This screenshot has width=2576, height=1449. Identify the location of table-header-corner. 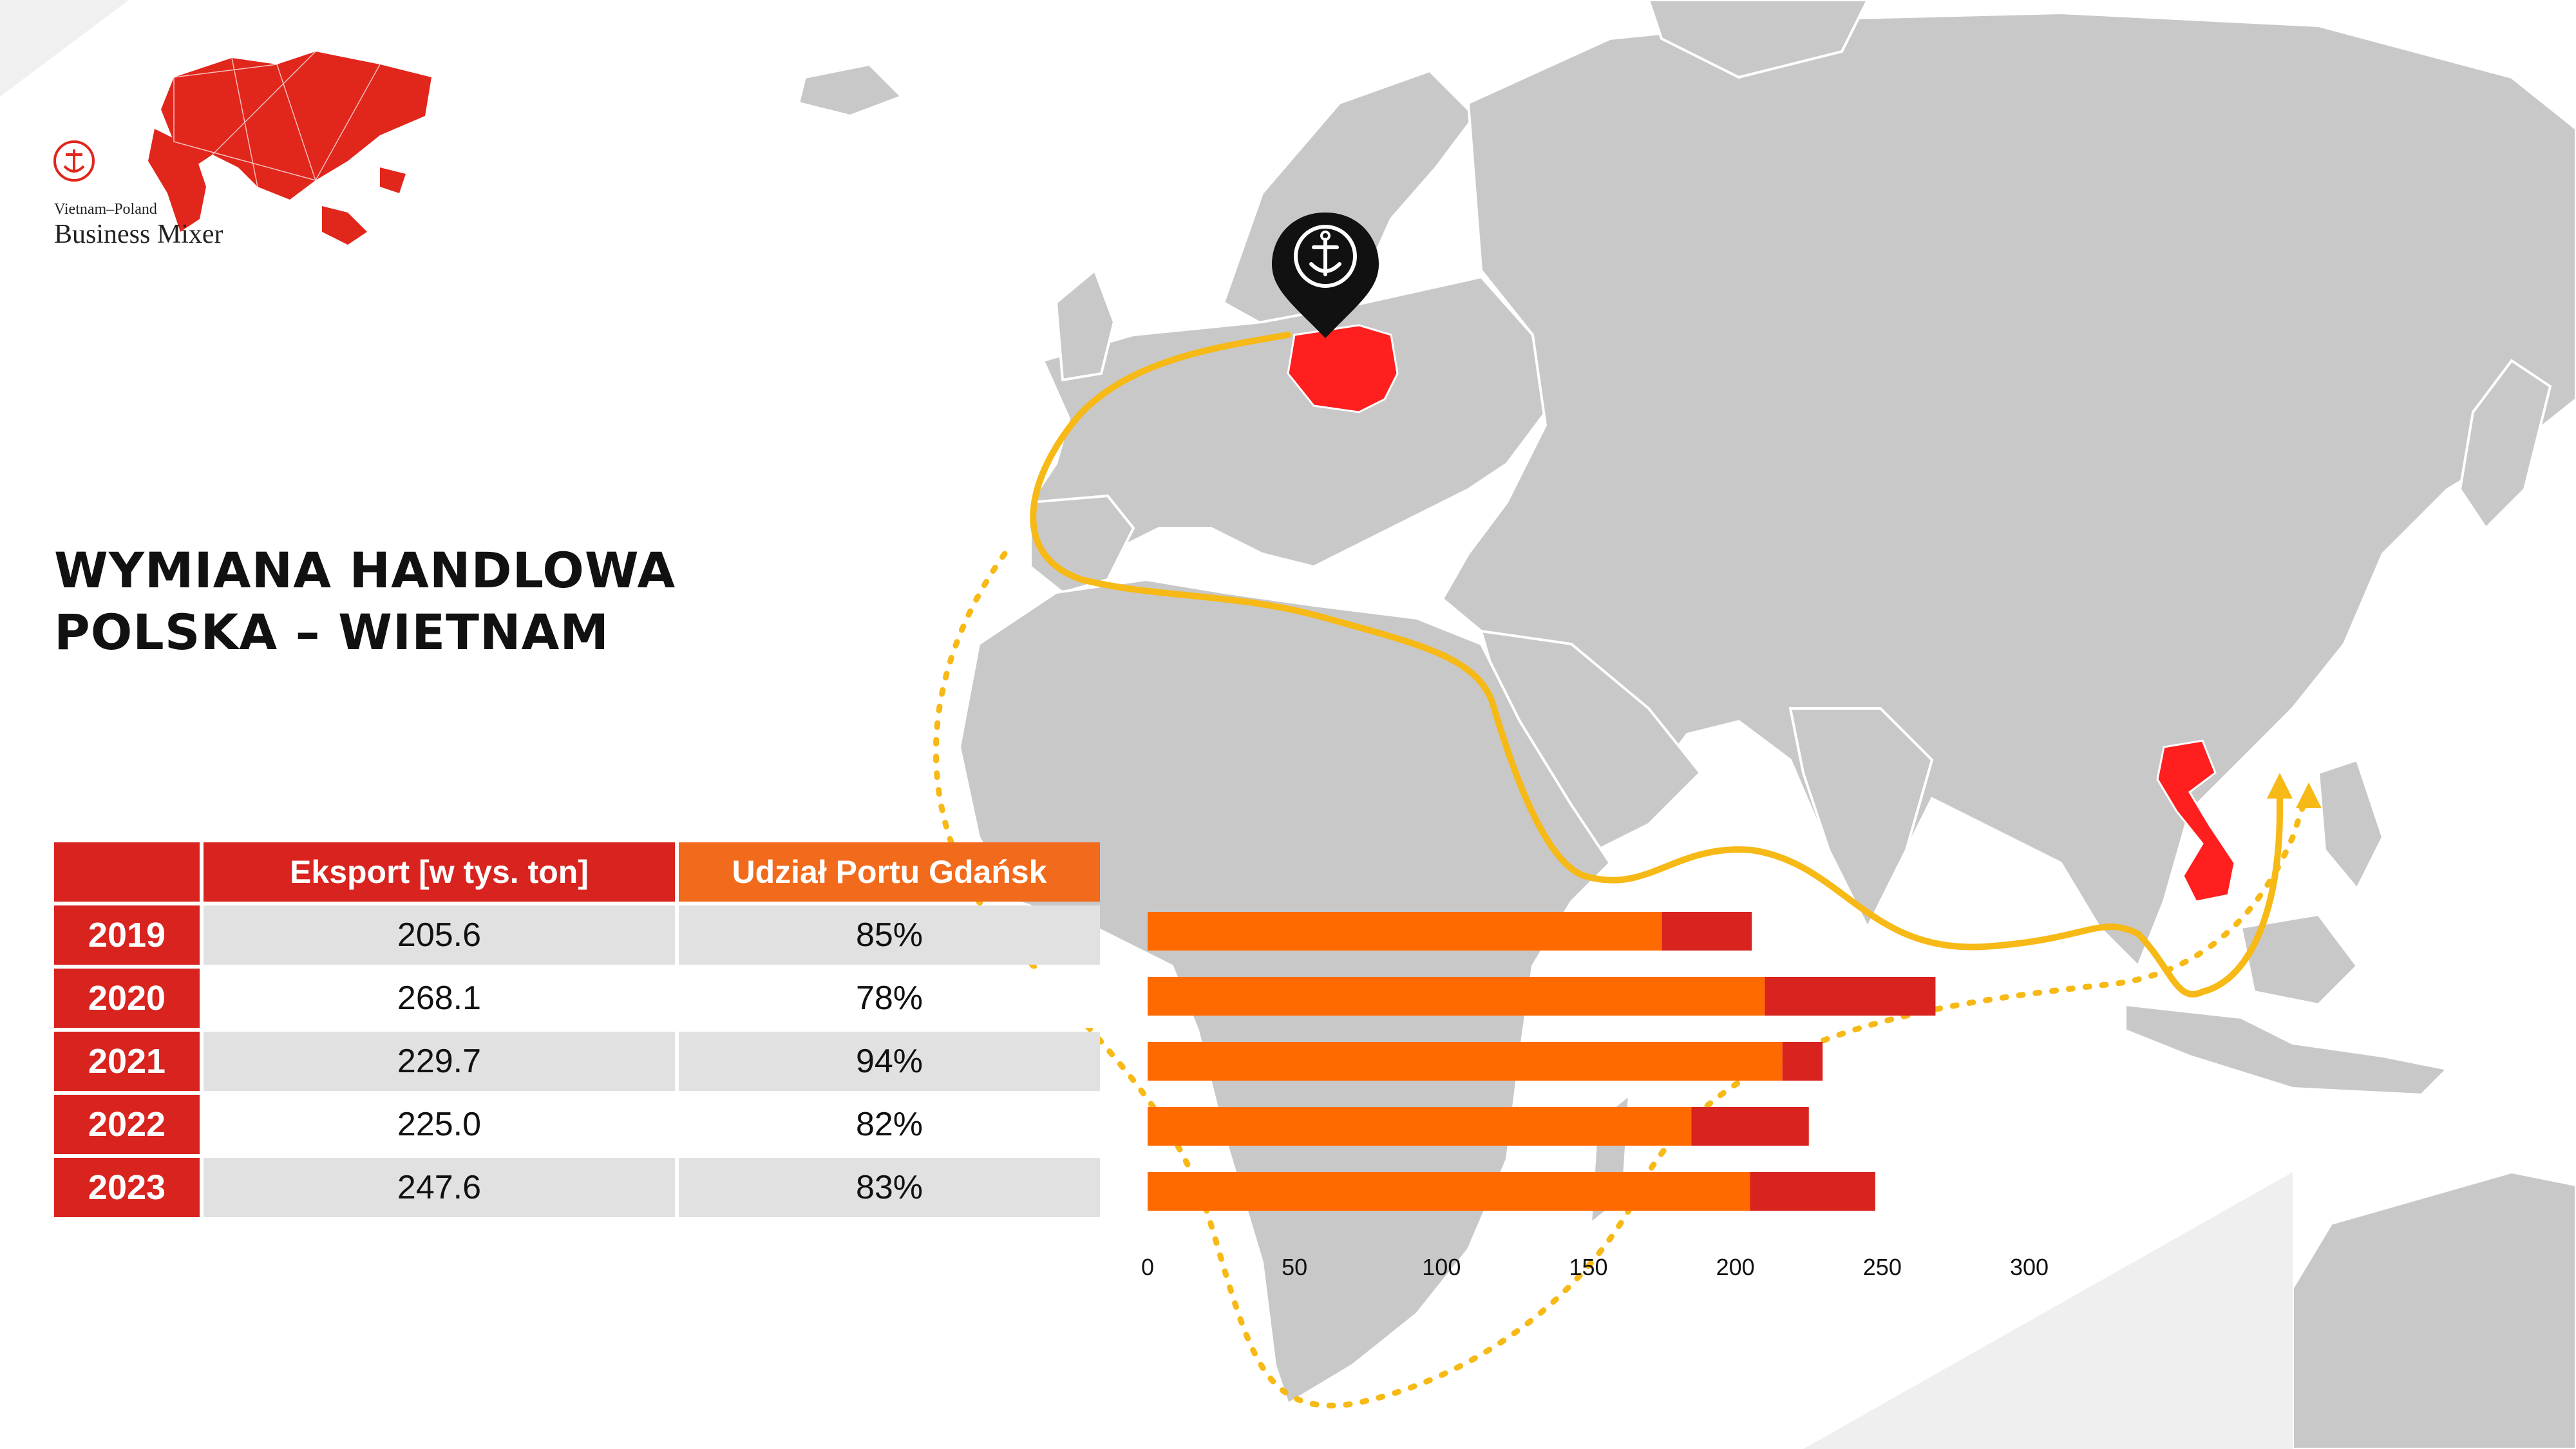
(127, 872).